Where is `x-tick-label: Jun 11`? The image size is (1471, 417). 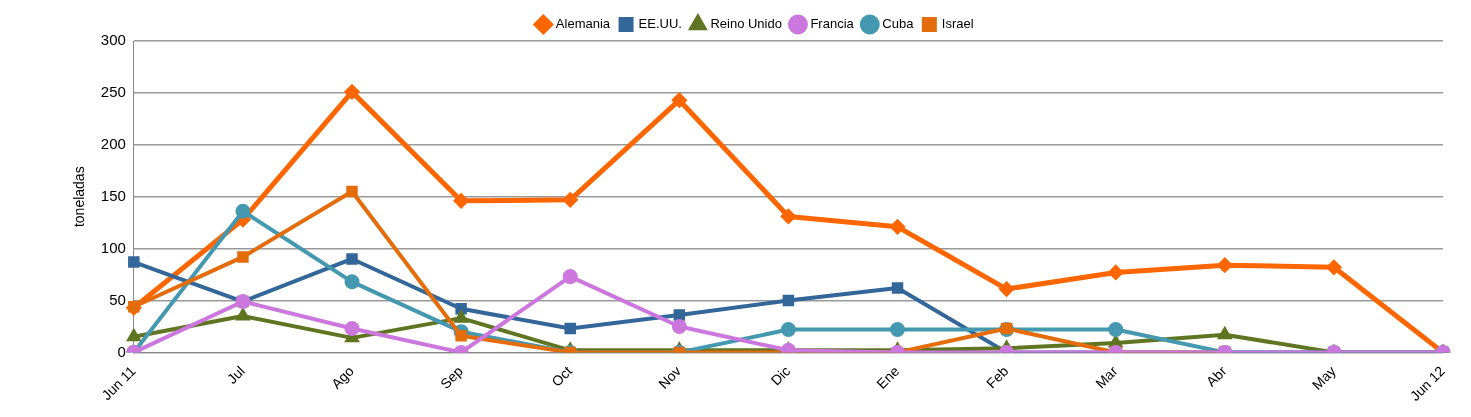 x-tick-label: Jun 11 is located at coordinates (118, 383).